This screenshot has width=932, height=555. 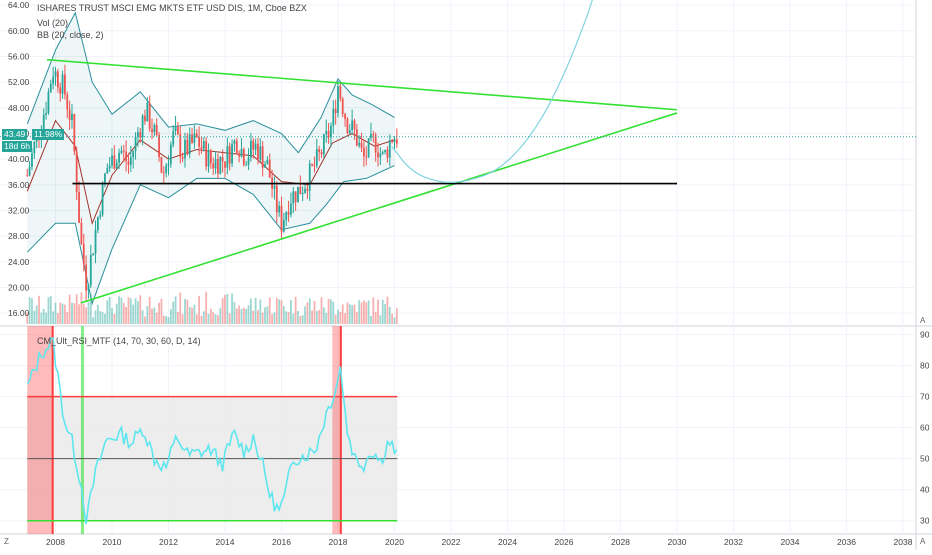 I want to click on projection-arc, so click(x=492, y=91).